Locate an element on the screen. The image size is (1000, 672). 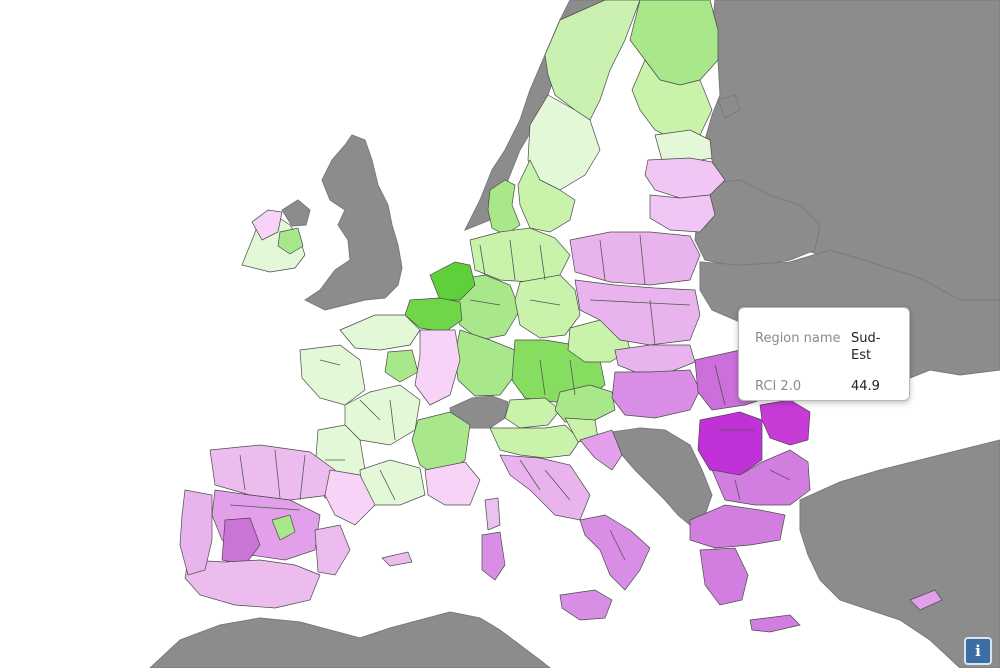
info-icon: i is located at coordinates (978, 651).